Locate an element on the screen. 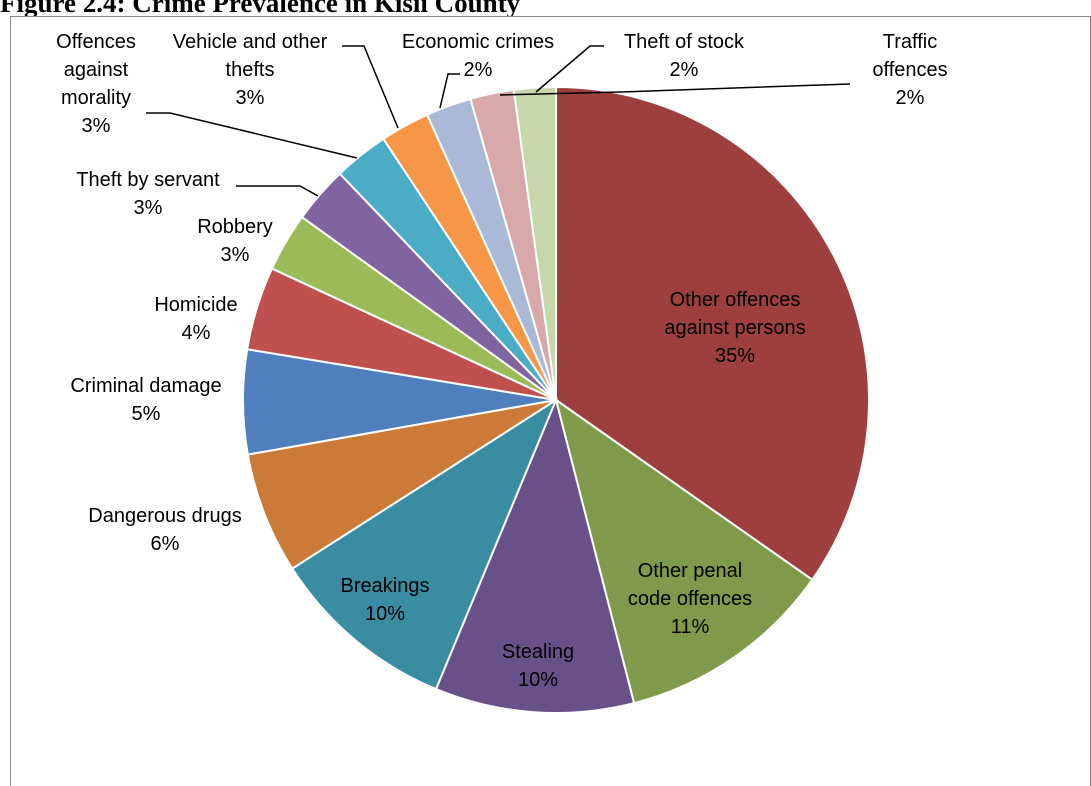 The height and width of the screenshot is (786, 1091). pie-slice-traffic-offences is located at coordinates (534, 243).